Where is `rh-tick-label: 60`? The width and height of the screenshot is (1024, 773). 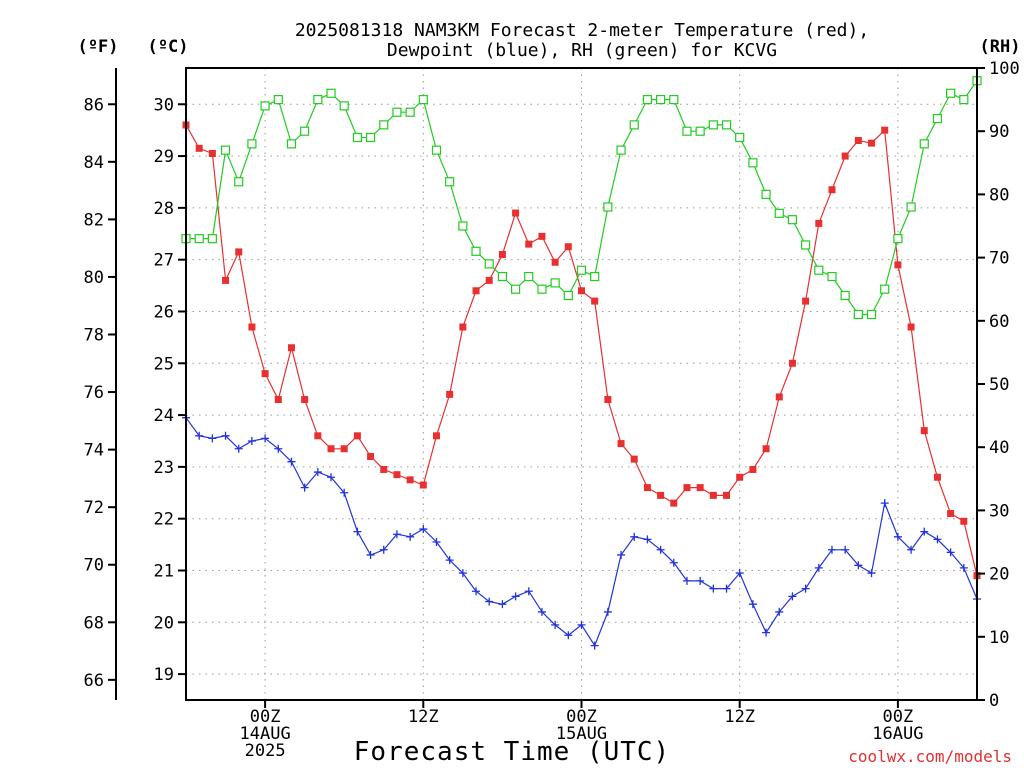 rh-tick-label: 60 is located at coordinates (999, 322).